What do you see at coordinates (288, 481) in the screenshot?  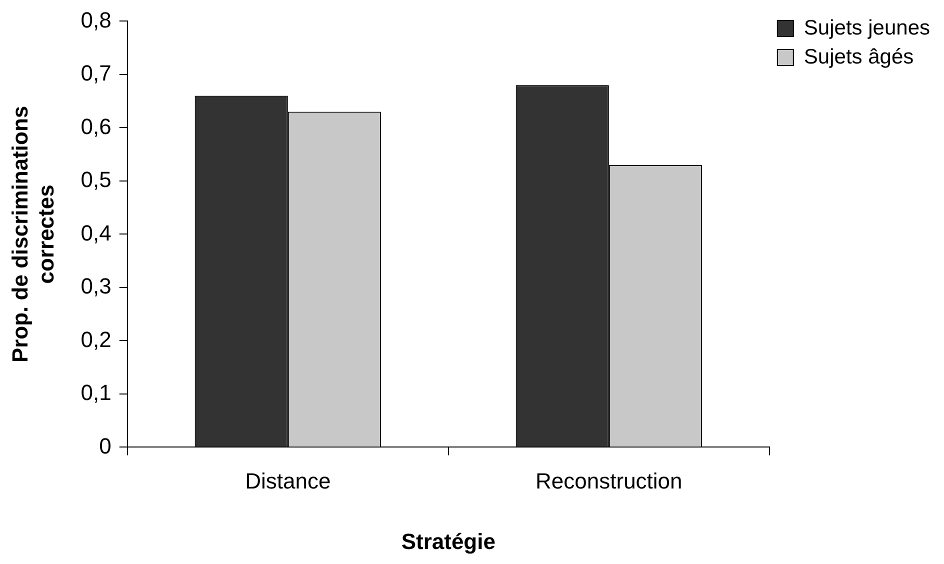 I see `x-tick-label: Distance` at bounding box center [288, 481].